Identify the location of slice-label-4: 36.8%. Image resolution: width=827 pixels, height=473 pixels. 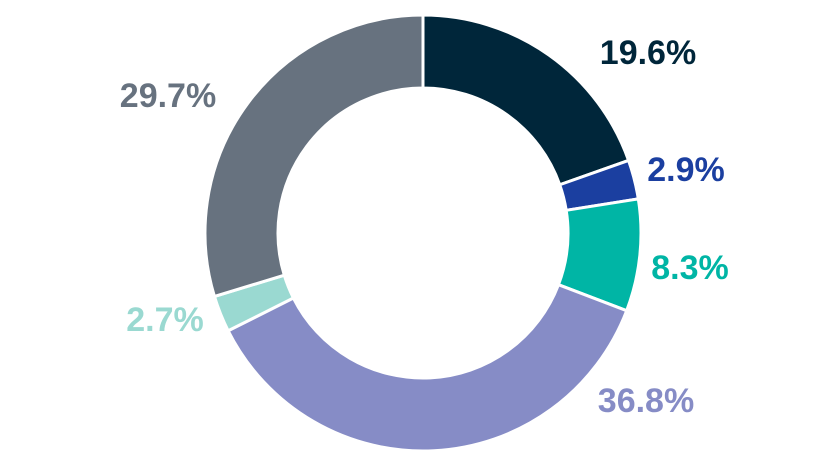
(646, 401).